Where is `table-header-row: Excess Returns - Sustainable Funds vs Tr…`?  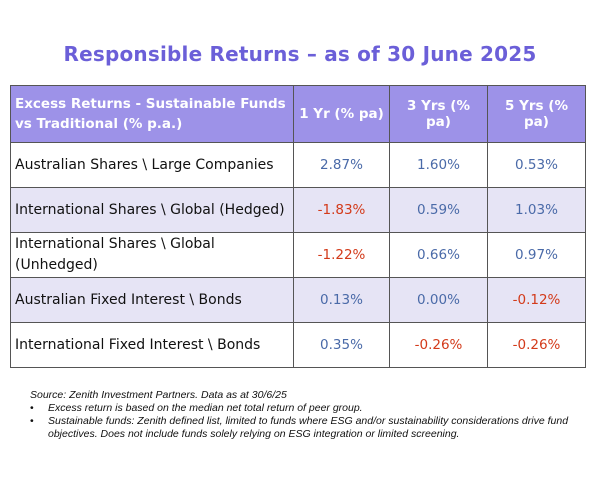
table-header-row: Excess Returns - Sustainable Funds vs Tr… is located at coordinates (298, 114).